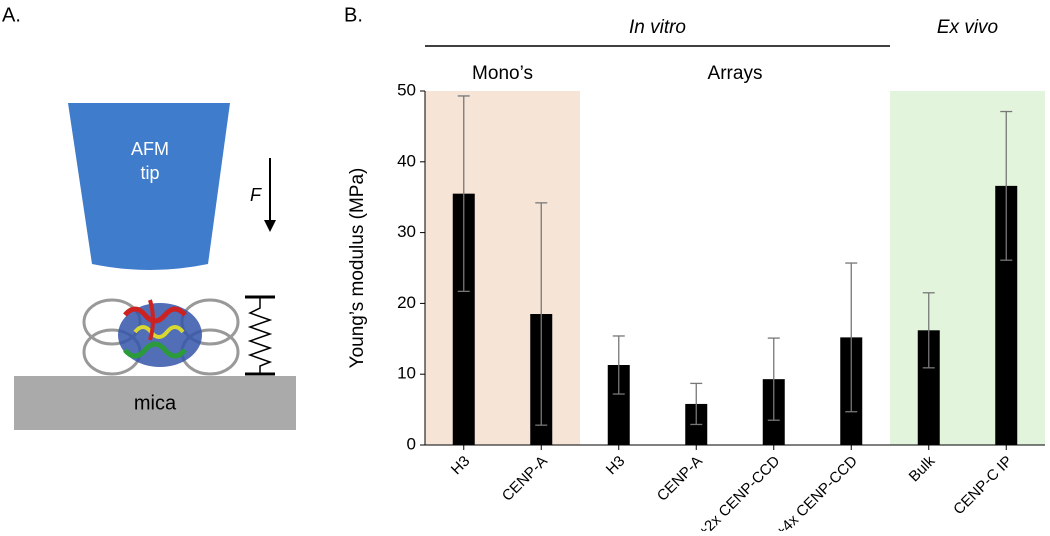 The width and height of the screenshot is (1050, 536). What do you see at coordinates (270, 226) in the screenshot?
I see `arrowhead` at bounding box center [270, 226].